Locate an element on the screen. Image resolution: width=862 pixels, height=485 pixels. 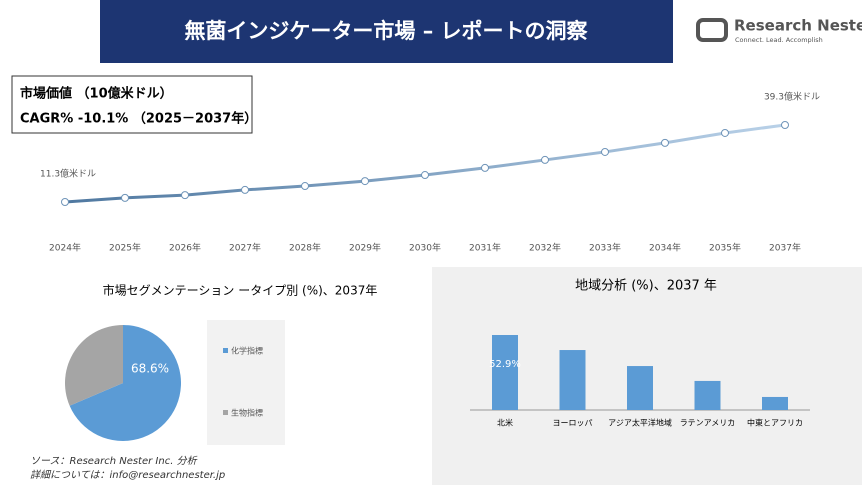
tagline: Connect. Lead. Accomplish is located at coordinates (779, 40).